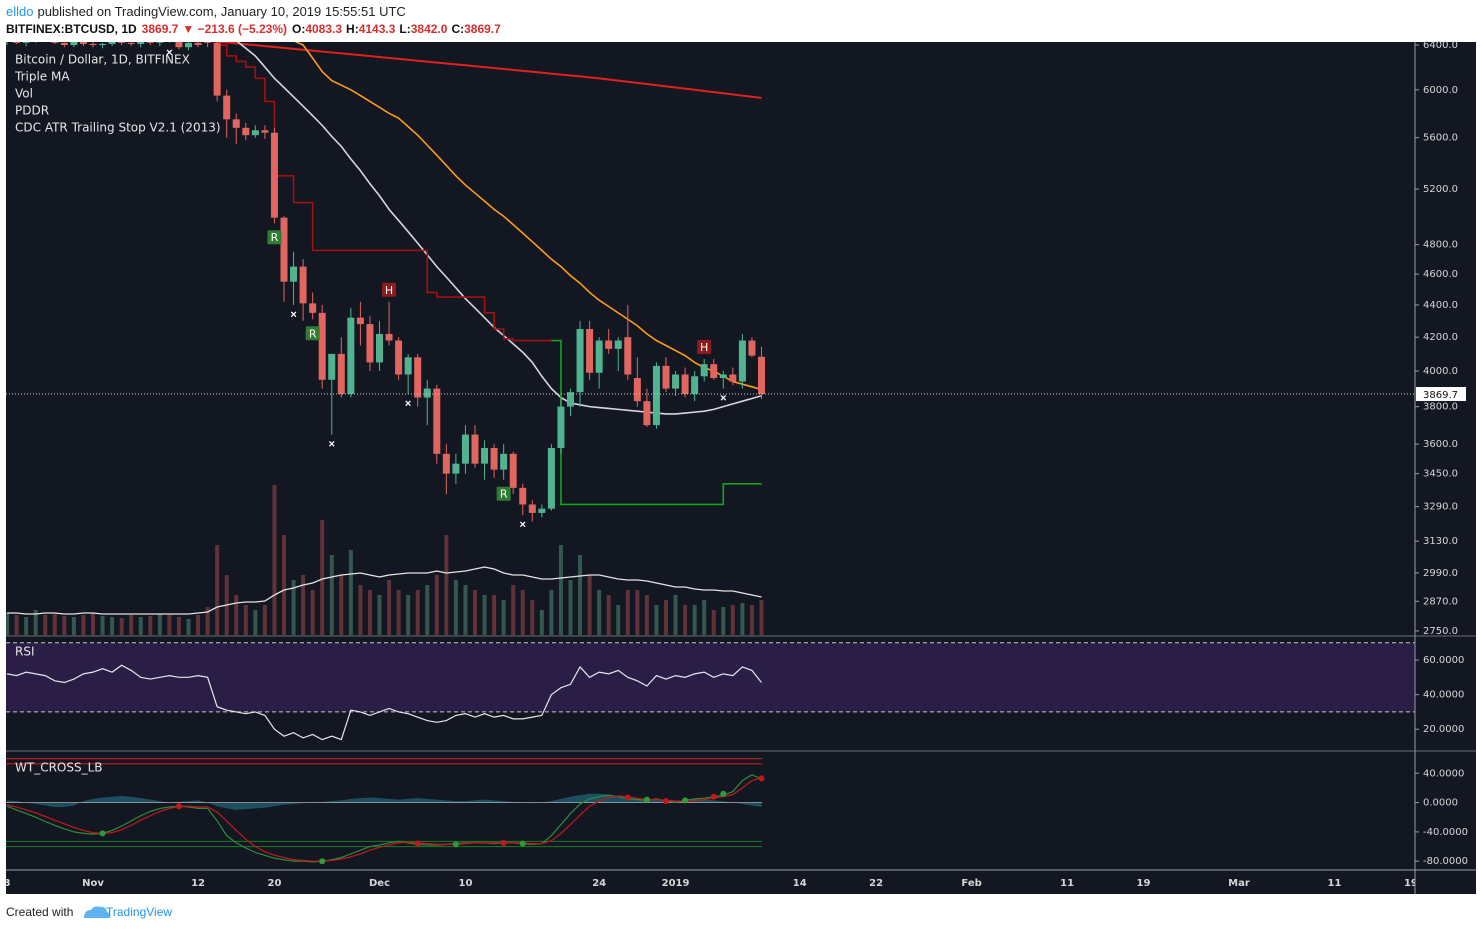  Describe the element at coordinates (139, 912) in the screenshot. I see `footer-brand: TradingView` at that location.